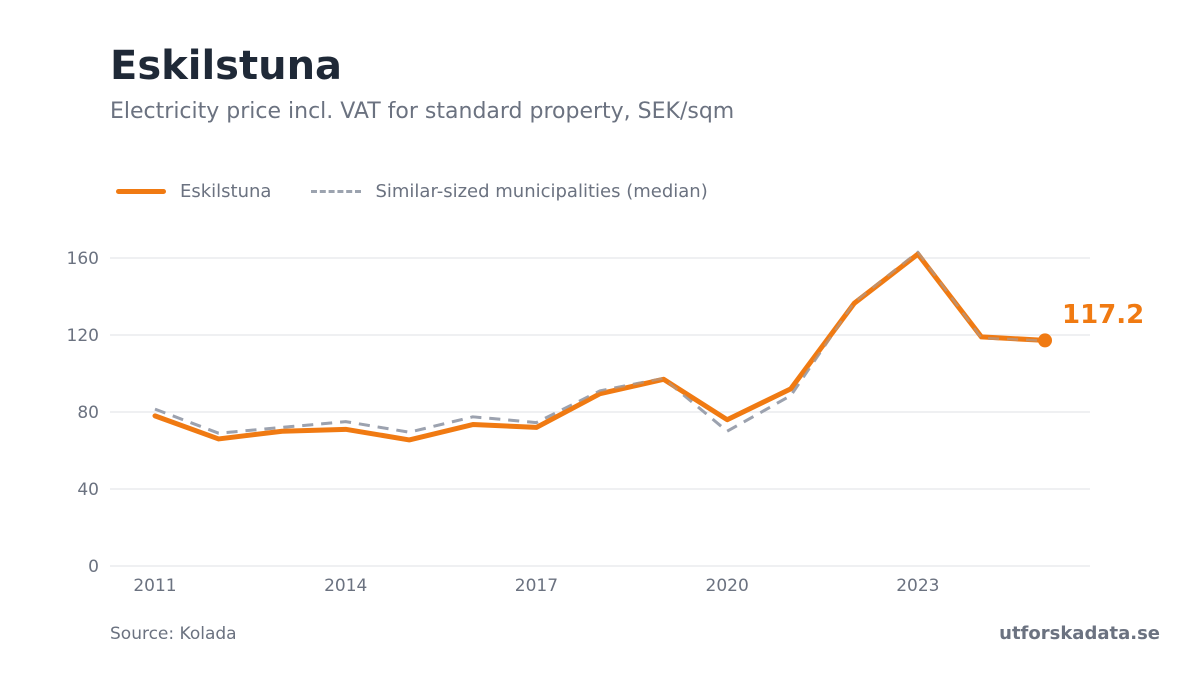 The height and width of the screenshot is (675, 1200). Describe the element at coordinates (141, 191) in the screenshot. I see `legend-swatch-solid` at that location.